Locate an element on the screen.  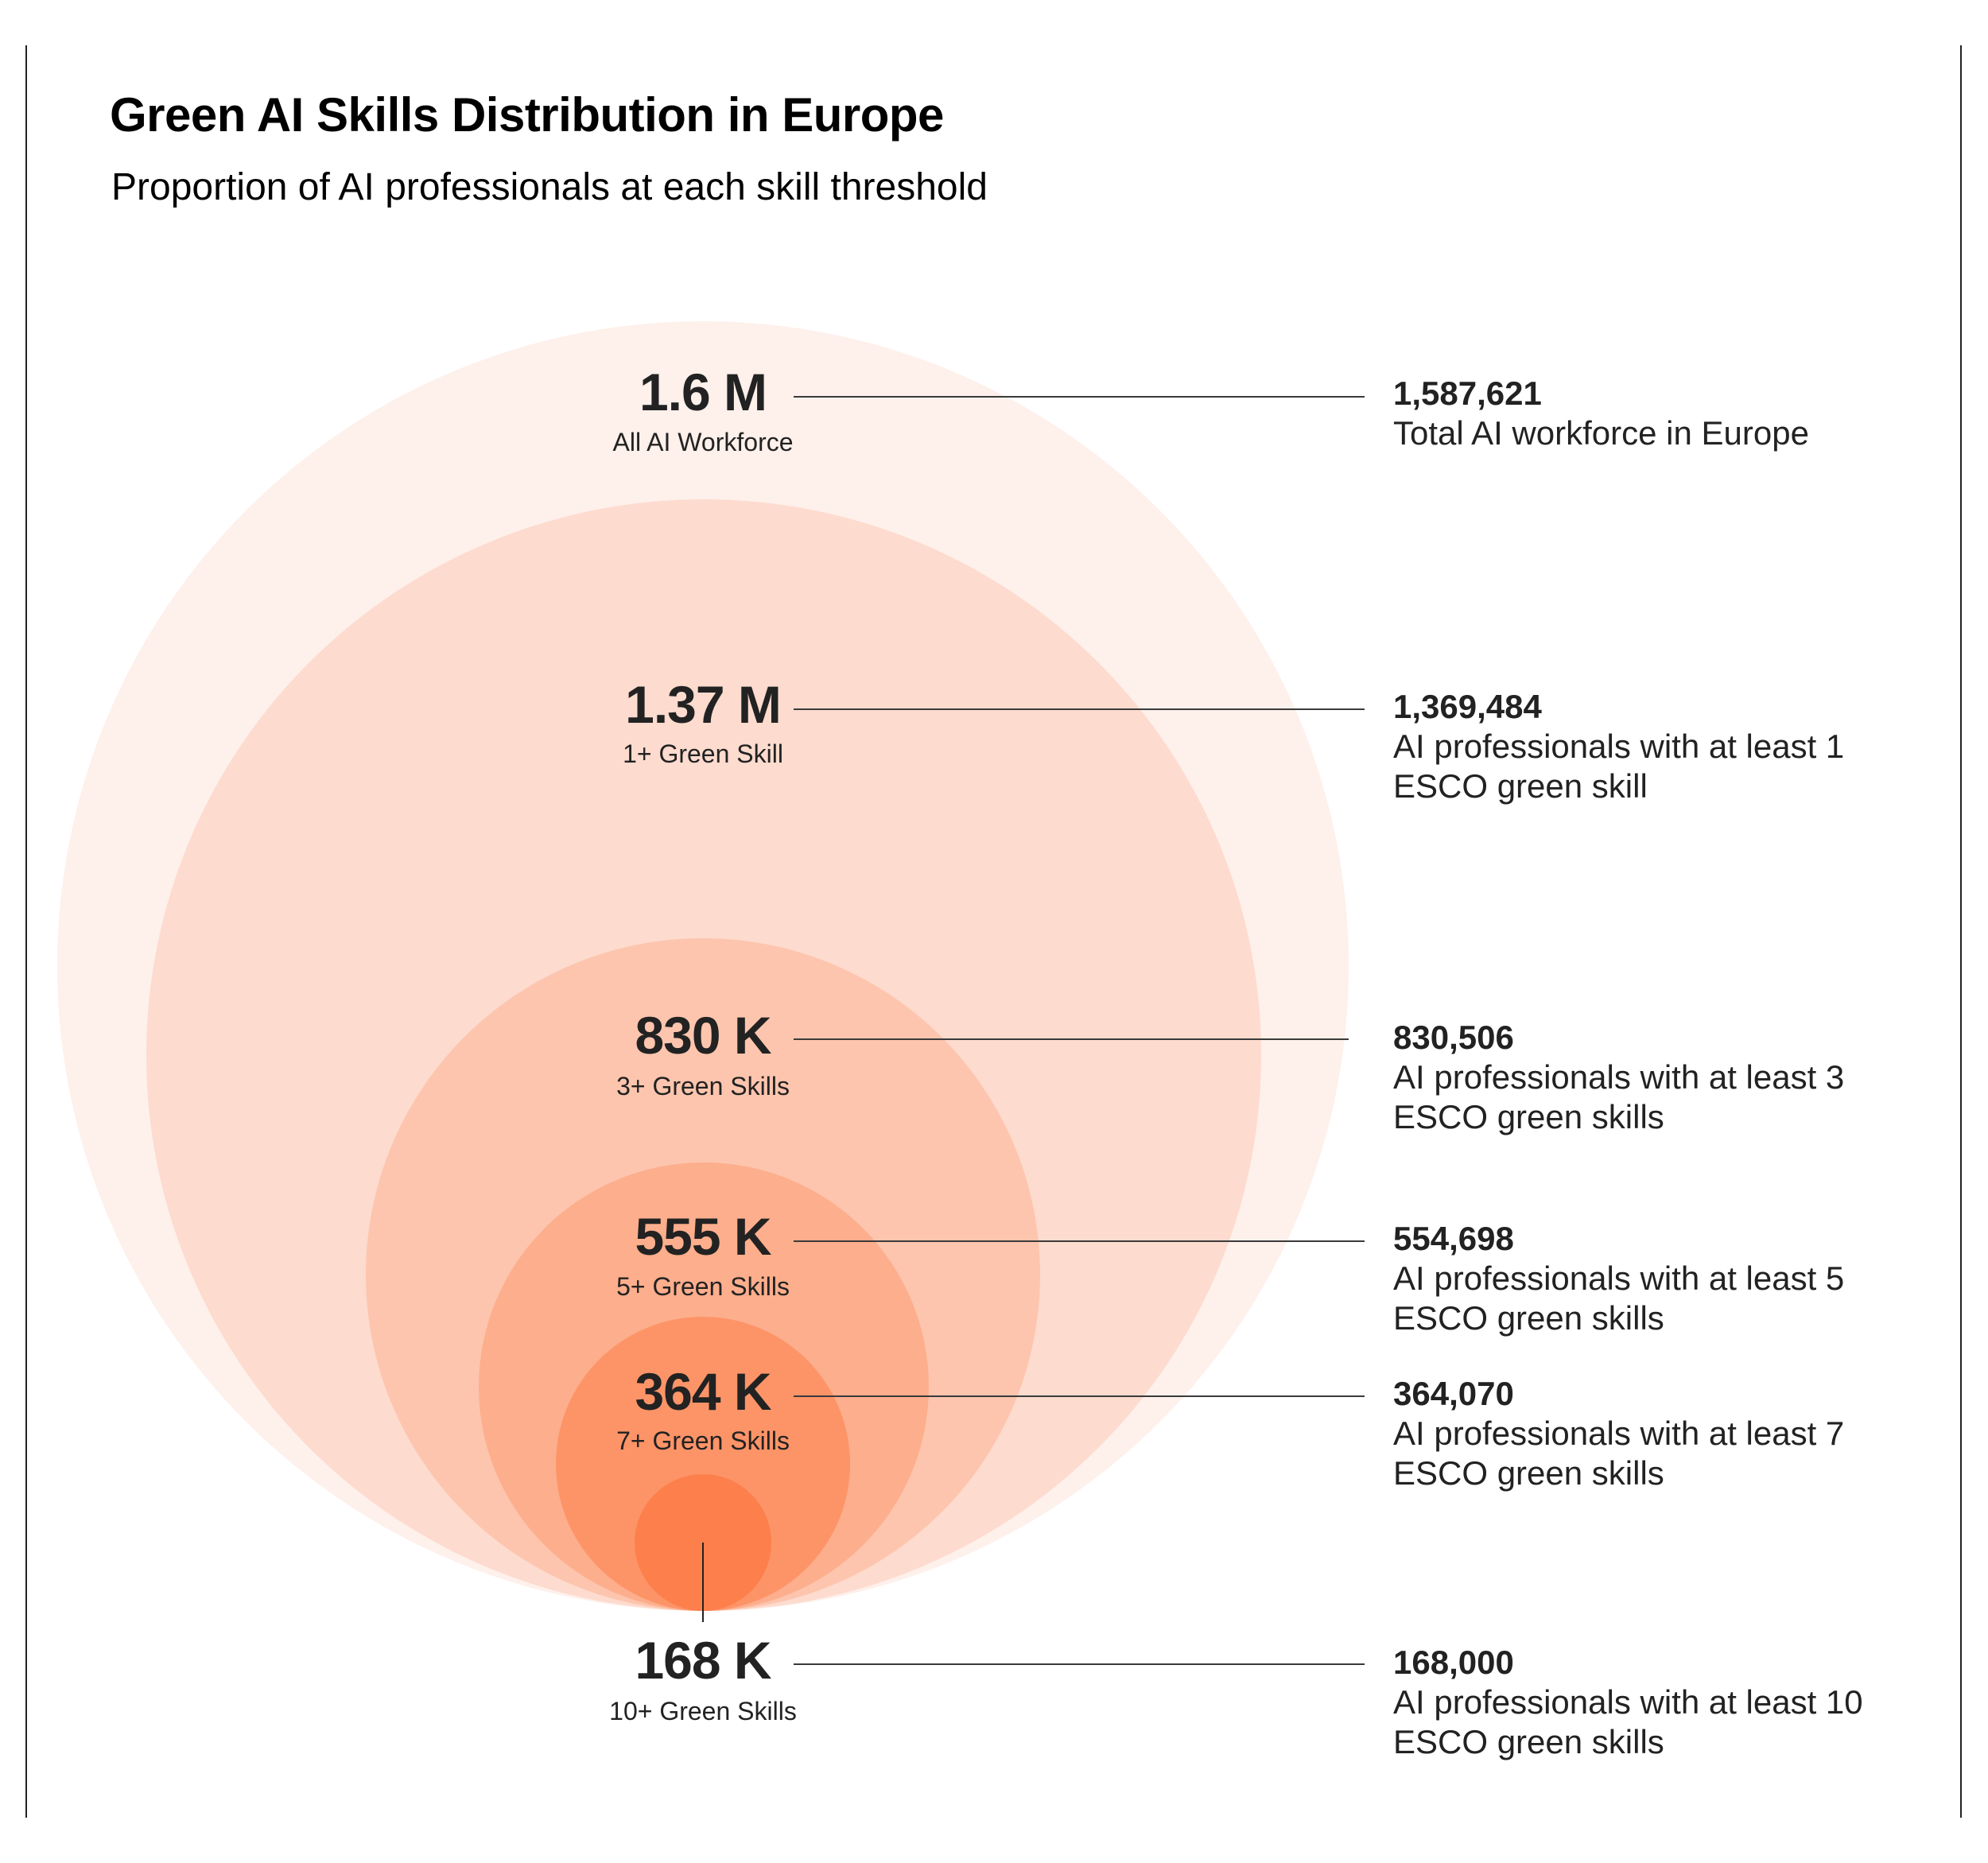
connector-line-all-workforce is located at coordinates (1079, 397).